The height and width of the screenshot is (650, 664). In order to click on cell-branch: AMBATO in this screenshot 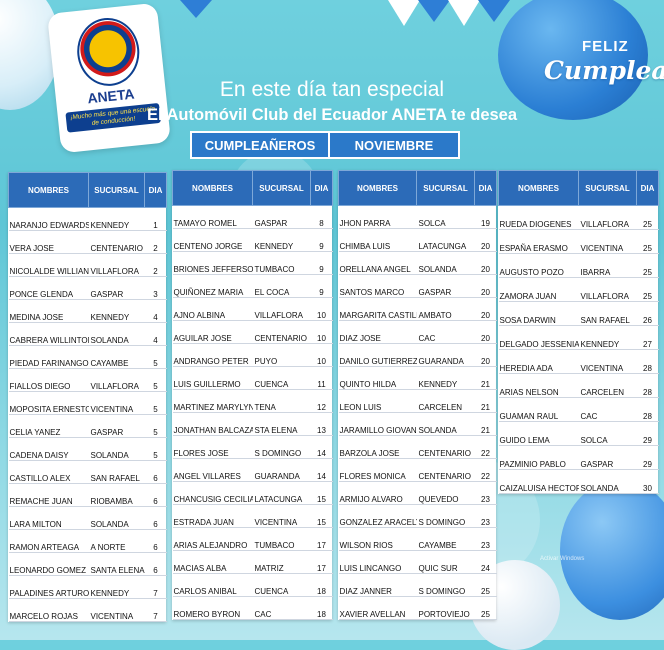, I will do `click(445, 309)`.